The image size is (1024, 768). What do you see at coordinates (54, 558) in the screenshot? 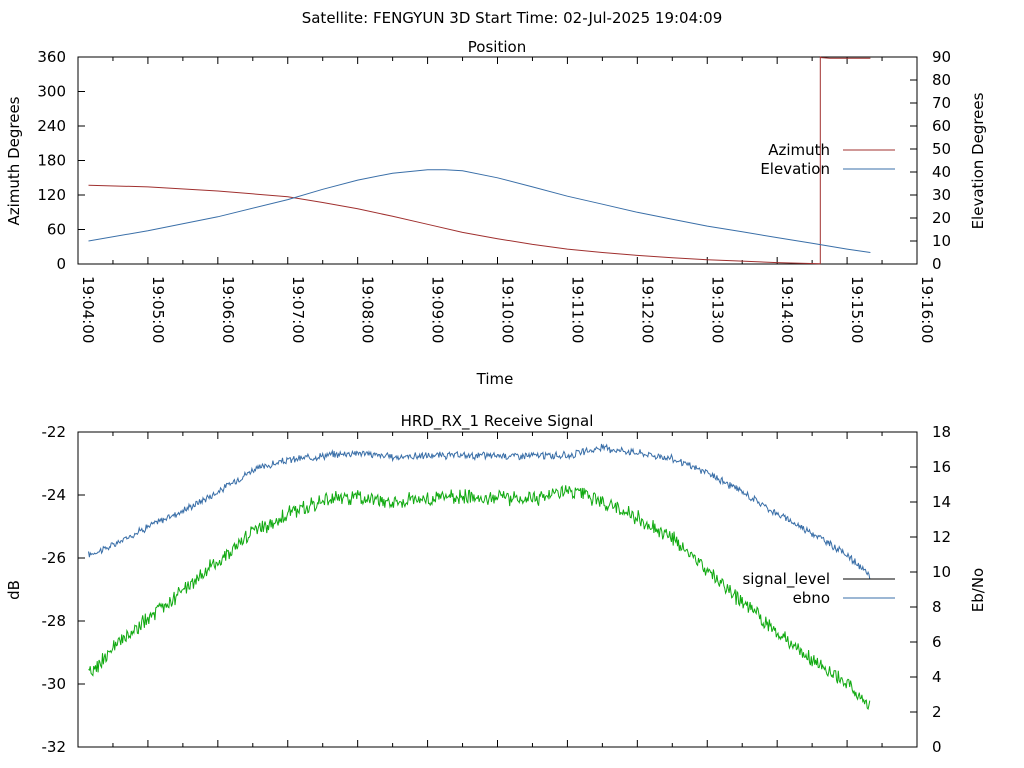
I see `y-tick-label: -26` at bounding box center [54, 558].